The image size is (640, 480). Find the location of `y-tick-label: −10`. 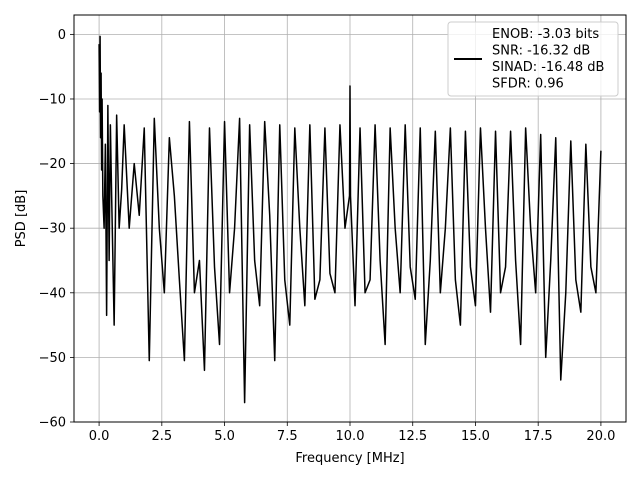

y-tick-label: −10 is located at coordinates (52, 99).